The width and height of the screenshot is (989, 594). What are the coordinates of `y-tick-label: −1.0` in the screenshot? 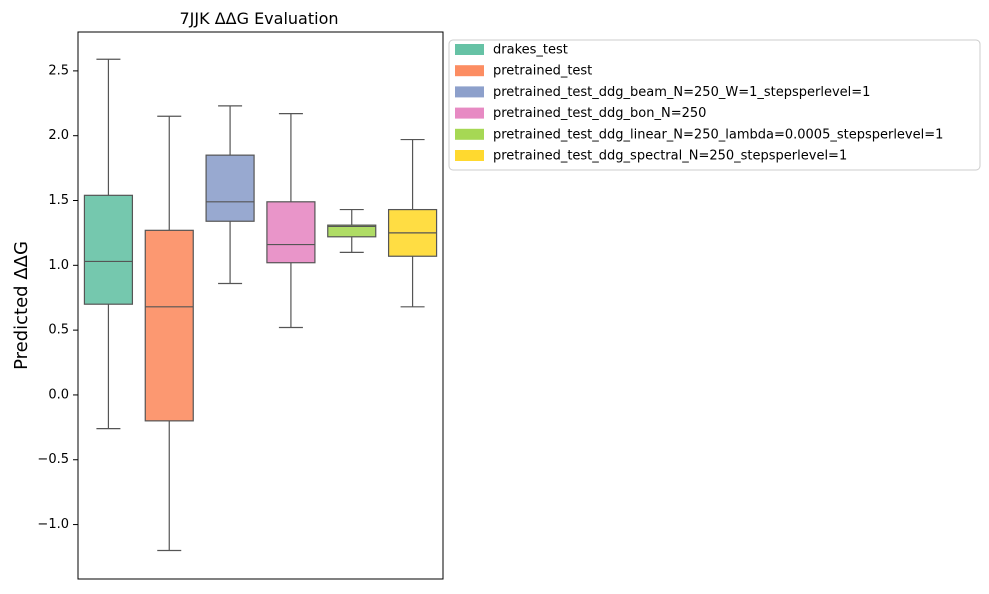 It's located at (53, 524).